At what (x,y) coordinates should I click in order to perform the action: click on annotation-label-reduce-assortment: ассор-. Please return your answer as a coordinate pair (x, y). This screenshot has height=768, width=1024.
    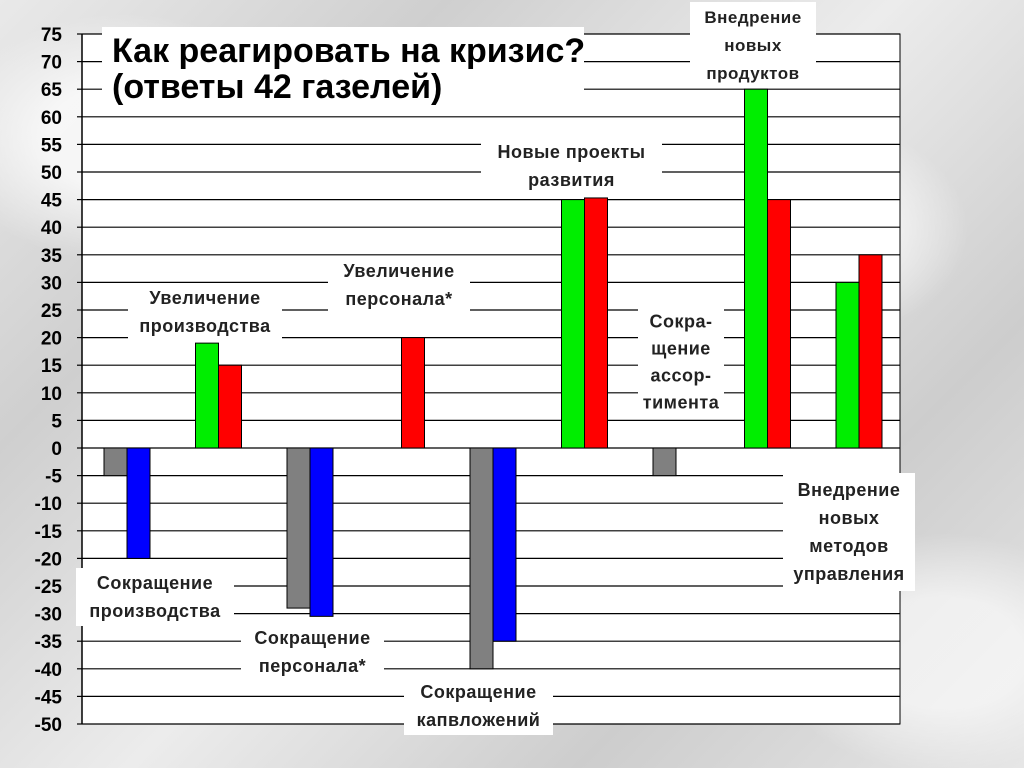
    Looking at the image, I should click on (680, 375).